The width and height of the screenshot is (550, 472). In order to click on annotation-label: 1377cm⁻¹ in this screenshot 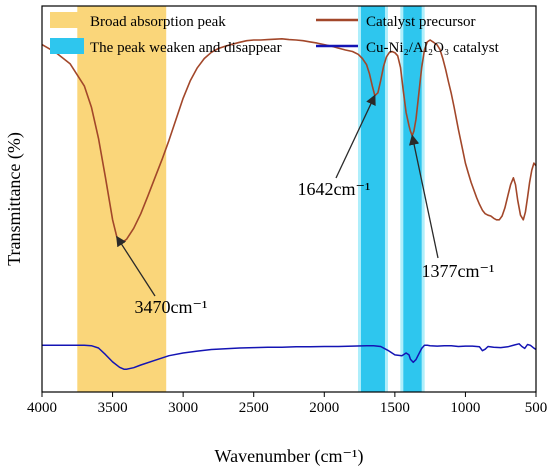, I will do `click(458, 271)`.